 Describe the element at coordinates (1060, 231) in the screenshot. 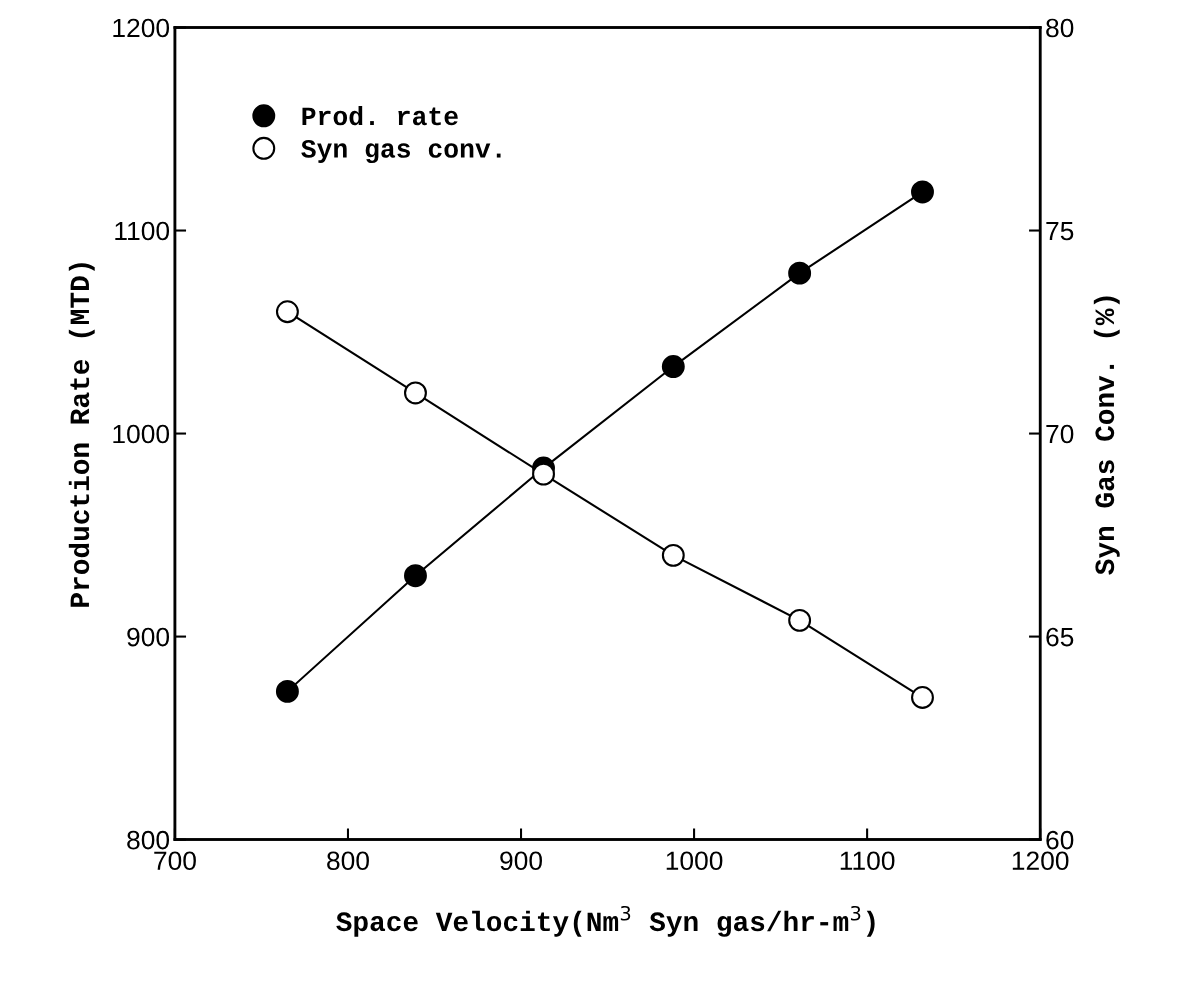

I see `y2-tick-label: 75` at that location.